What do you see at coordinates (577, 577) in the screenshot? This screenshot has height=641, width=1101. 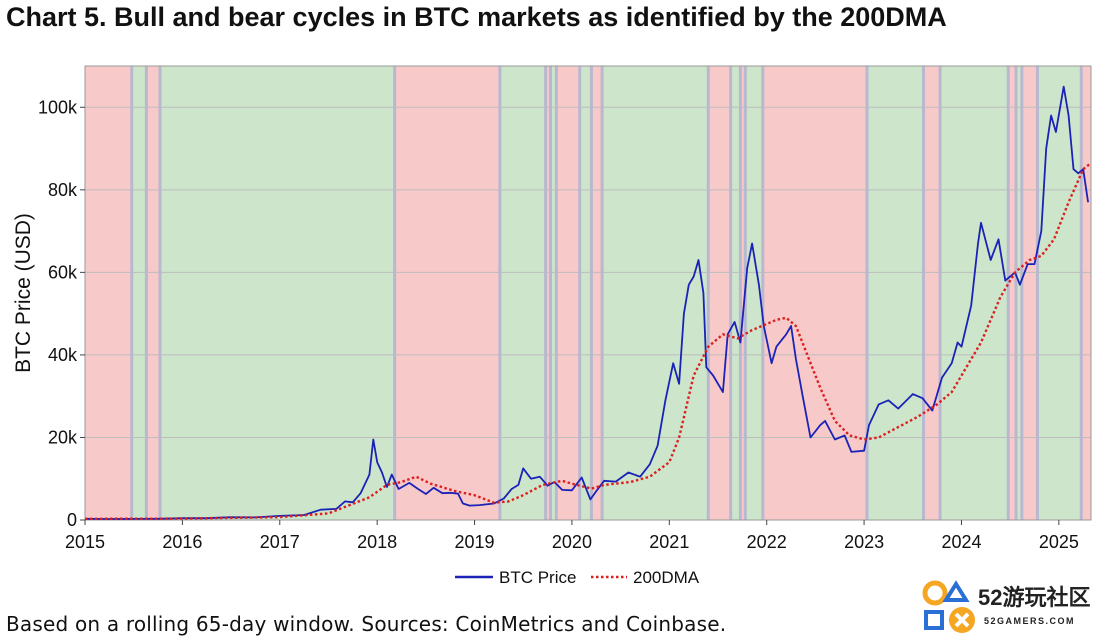 I see `legend: BTC Price 200DMA` at bounding box center [577, 577].